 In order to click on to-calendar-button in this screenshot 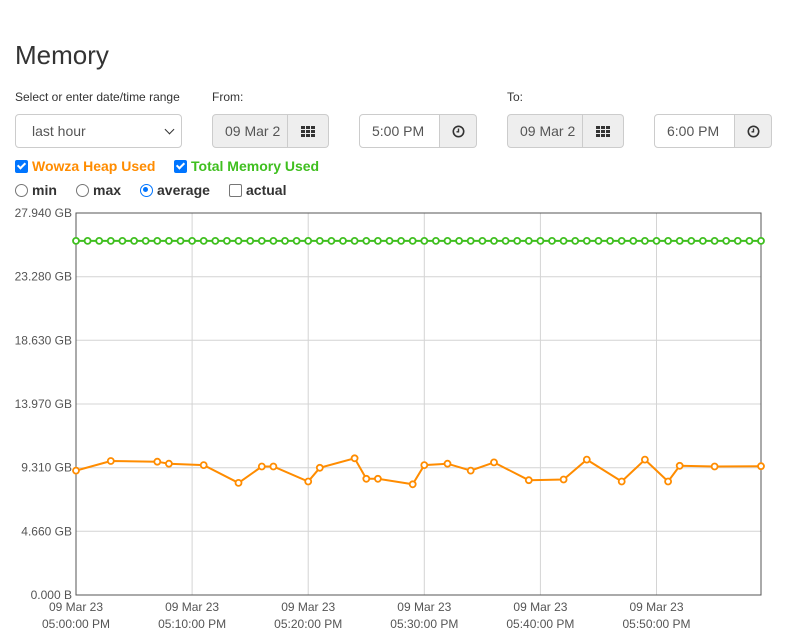, I will do `click(603, 131)`.